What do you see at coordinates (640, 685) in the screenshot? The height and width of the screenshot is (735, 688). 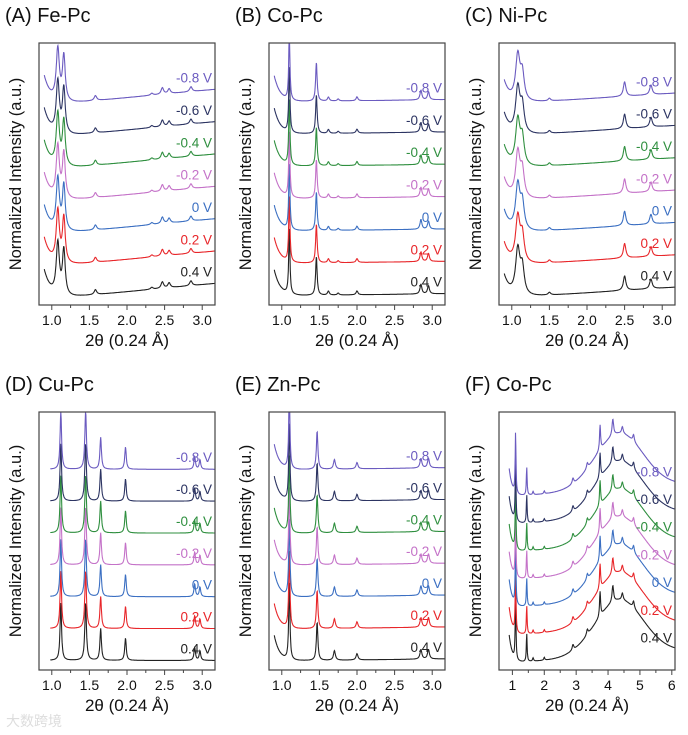 I see `x-tick-label: 5` at bounding box center [640, 685].